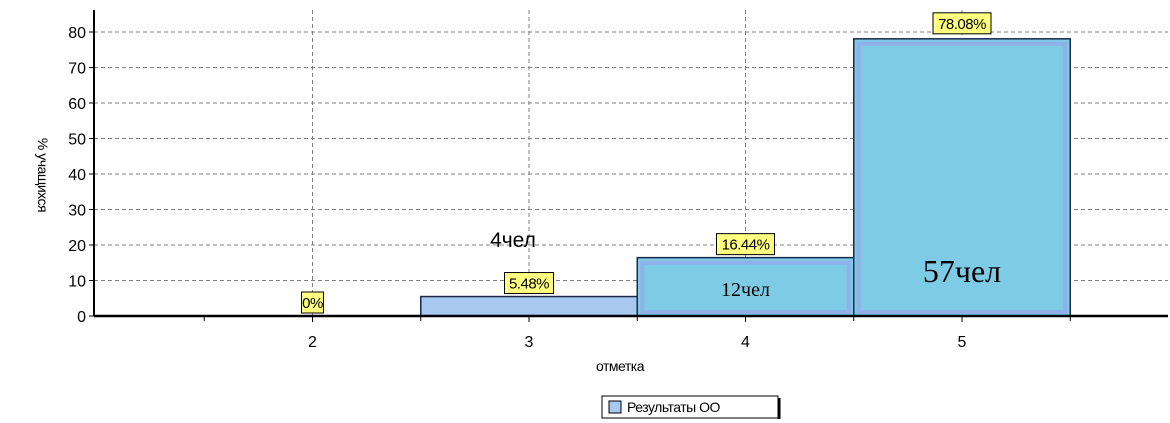 Image resolution: width=1170 pixels, height=423 pixels. What do you see at coordinates (962, 342) in the screenshot?
I see `x-tick-label: 5` at bounding box center [962, 342].